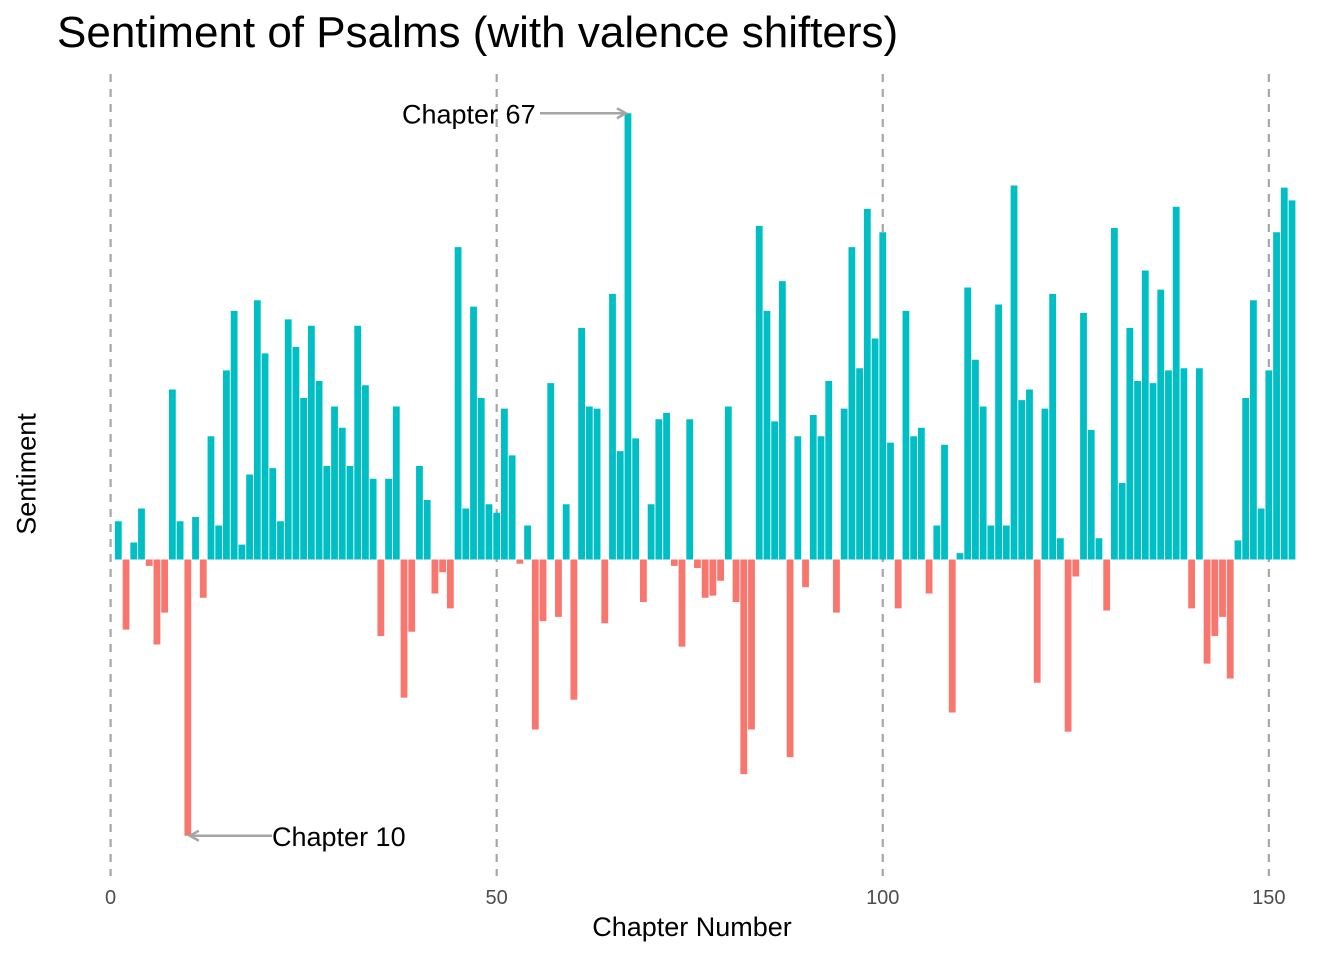 The image size is (1344, 960). What do you see at coordinates (1268, 898) in the screenshot?
I see `x-tick-label: 150` at bounding box center [1268, 898].